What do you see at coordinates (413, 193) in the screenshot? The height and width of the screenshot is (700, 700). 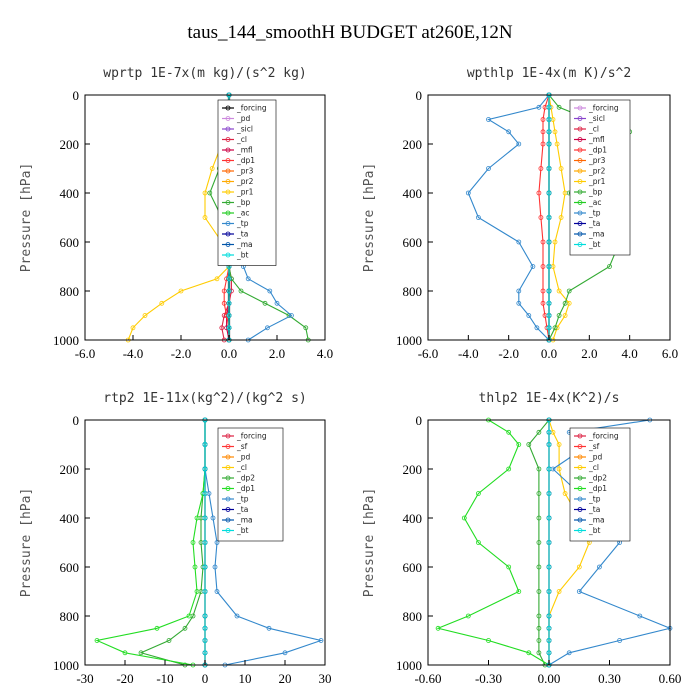 I see `y-tick-label: 400` at bounding box center [413, 193].